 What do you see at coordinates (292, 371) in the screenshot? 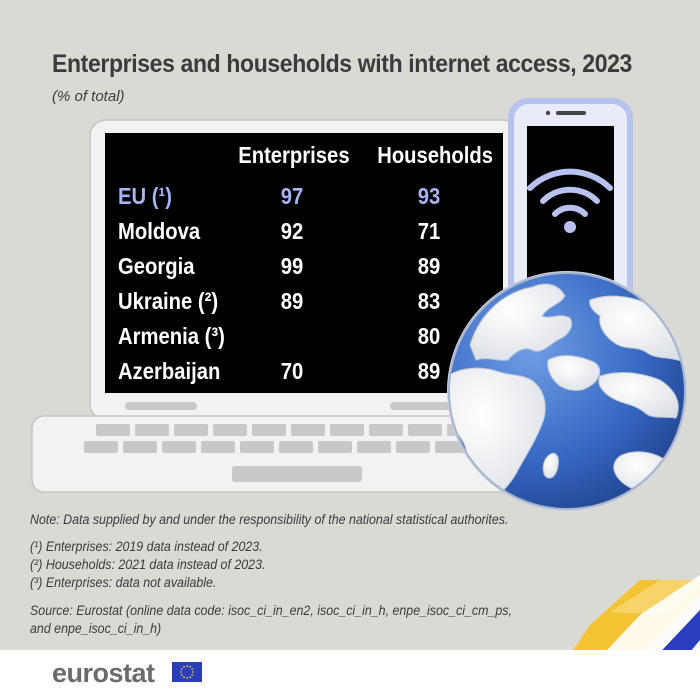
I see `table-cell-enterprises: 70` at bounding box center [292, 371].